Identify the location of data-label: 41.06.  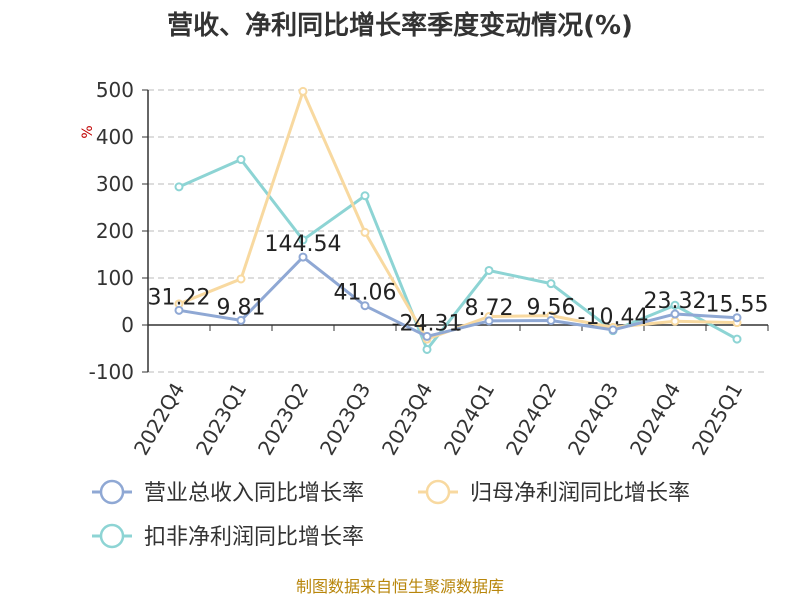
(365, 293).